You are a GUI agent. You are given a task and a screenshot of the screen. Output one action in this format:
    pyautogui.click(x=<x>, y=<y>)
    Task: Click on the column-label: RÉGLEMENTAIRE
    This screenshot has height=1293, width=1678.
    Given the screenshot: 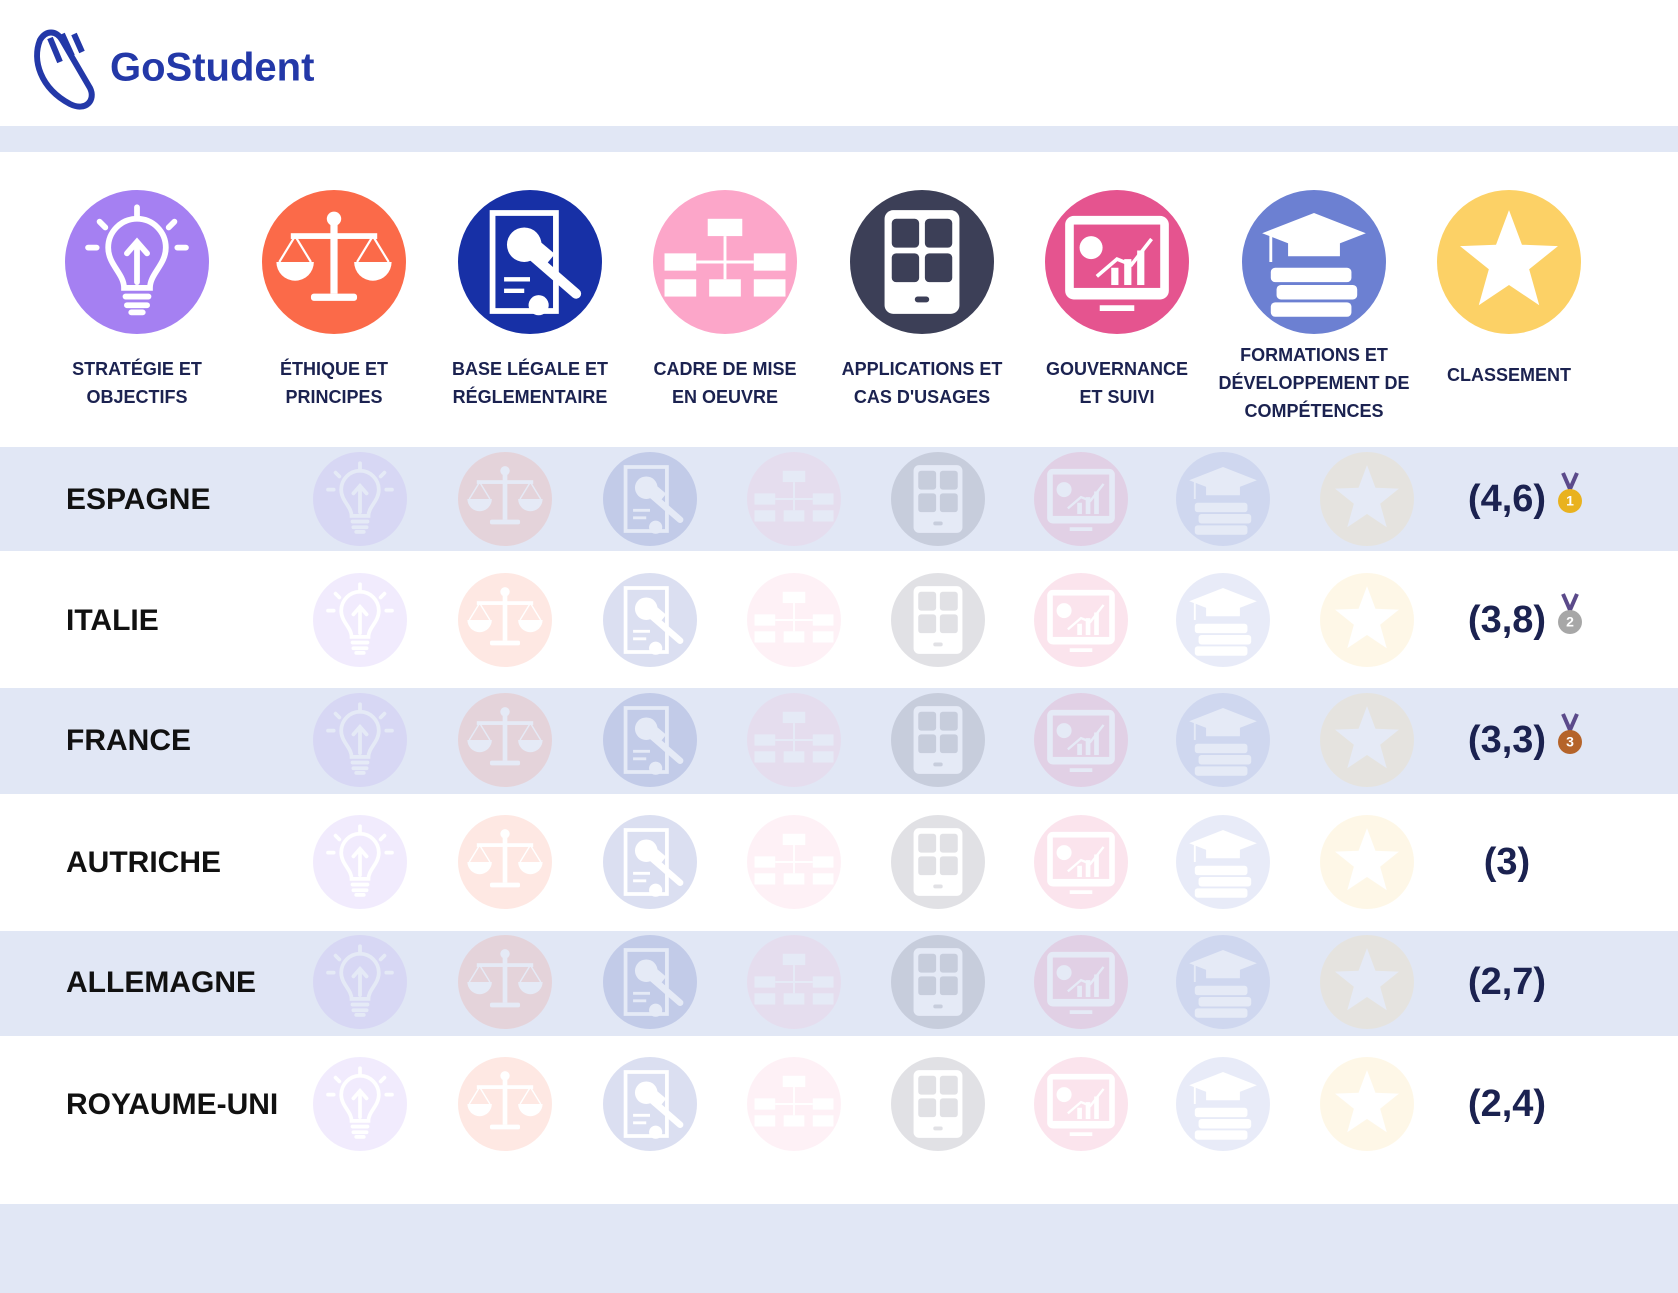 What is the action you would take?
    pyautogui.click(x=530, y=396)
    